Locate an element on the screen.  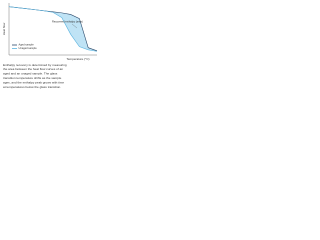
legend-label: Unaged sample is located at coordinates (28, 48).